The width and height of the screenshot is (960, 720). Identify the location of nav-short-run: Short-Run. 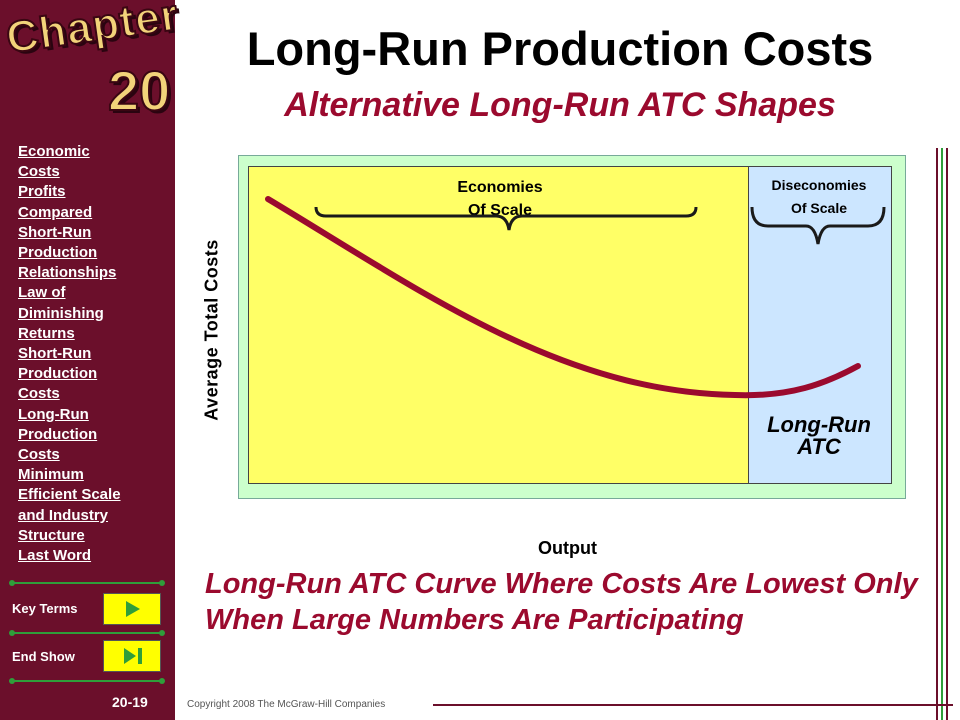
(55, 232).